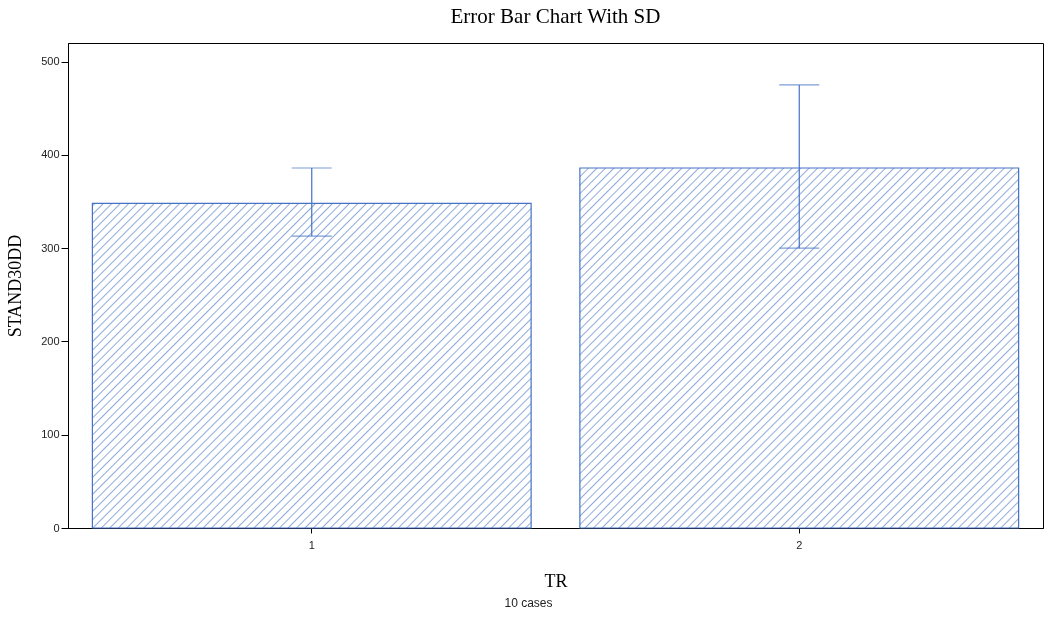 This screenshot has width=1057, height=633. Describe the element at coordinates (799, 544) in the screenshot. I see `x-tick-label: 2` at that location.